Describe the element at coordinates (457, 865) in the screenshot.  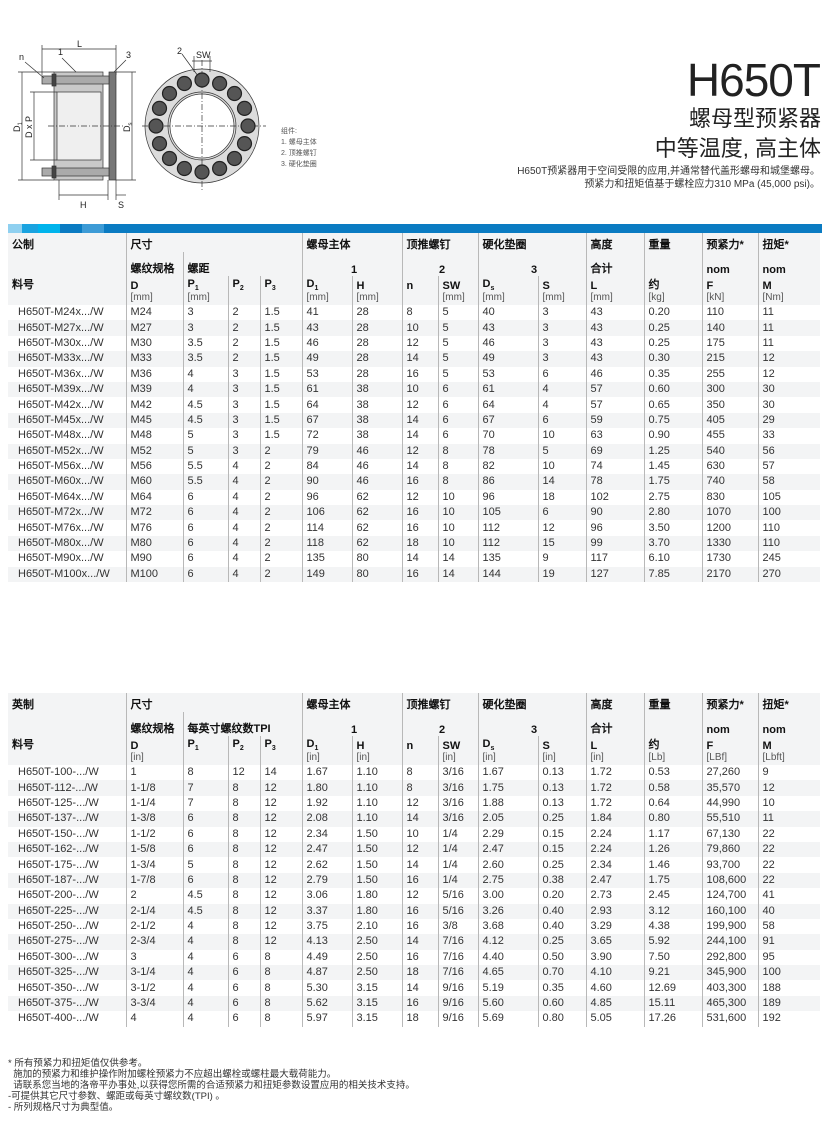
I see `table-cell: 1/4` at that location.